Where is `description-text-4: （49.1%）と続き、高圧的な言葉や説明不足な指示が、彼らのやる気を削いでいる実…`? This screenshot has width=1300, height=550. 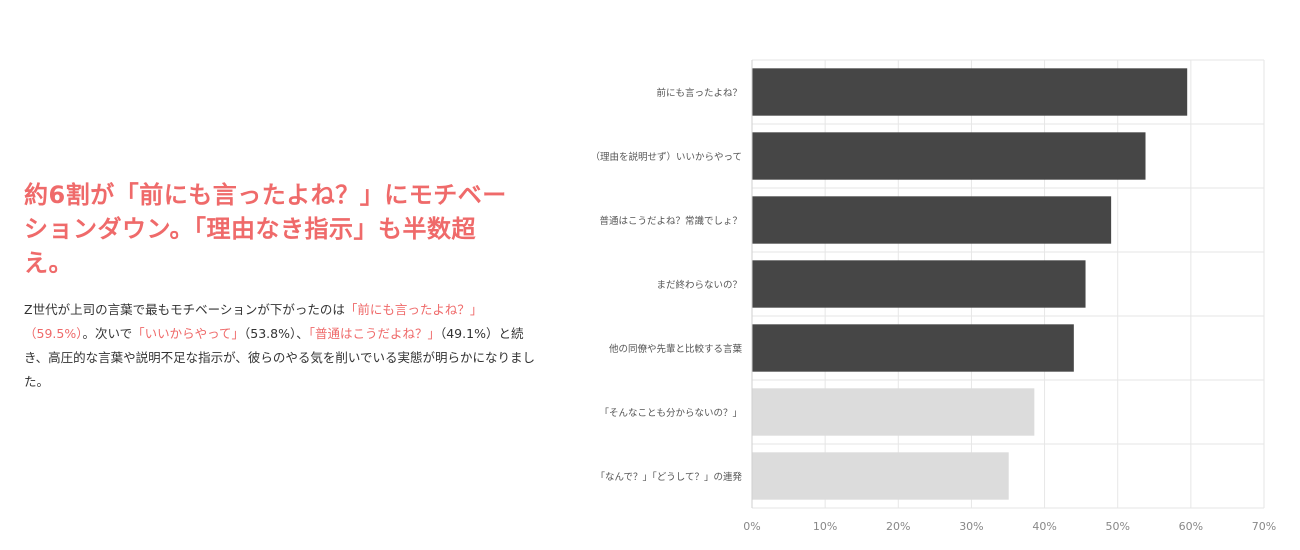
description-text-4: （49.1%）と続き、高圧的な言葉や説明不足な指示が、彼らのやる気を削いでいる実… is located at coordinates (280, 357).